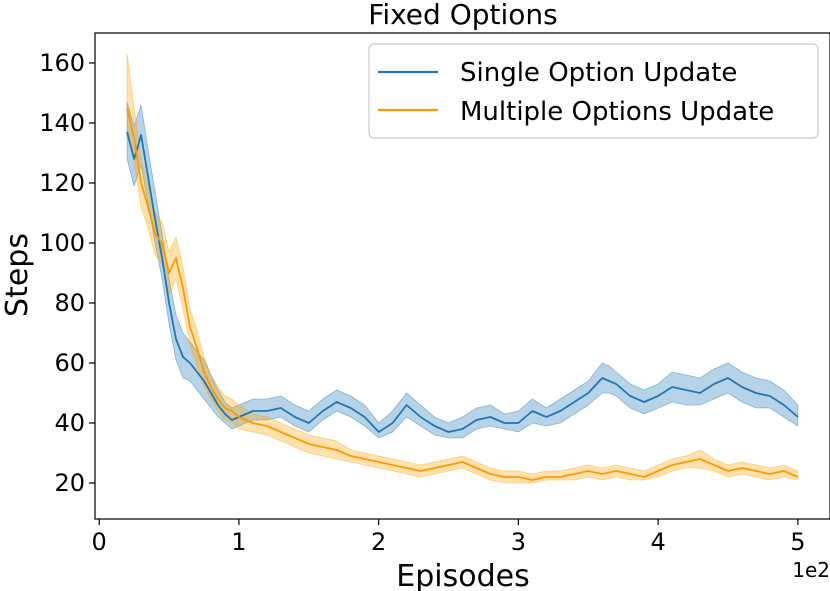 The height and width of the screenshot is (591, 830). I want to click on x-tick-label: 2, so click(378, 542).